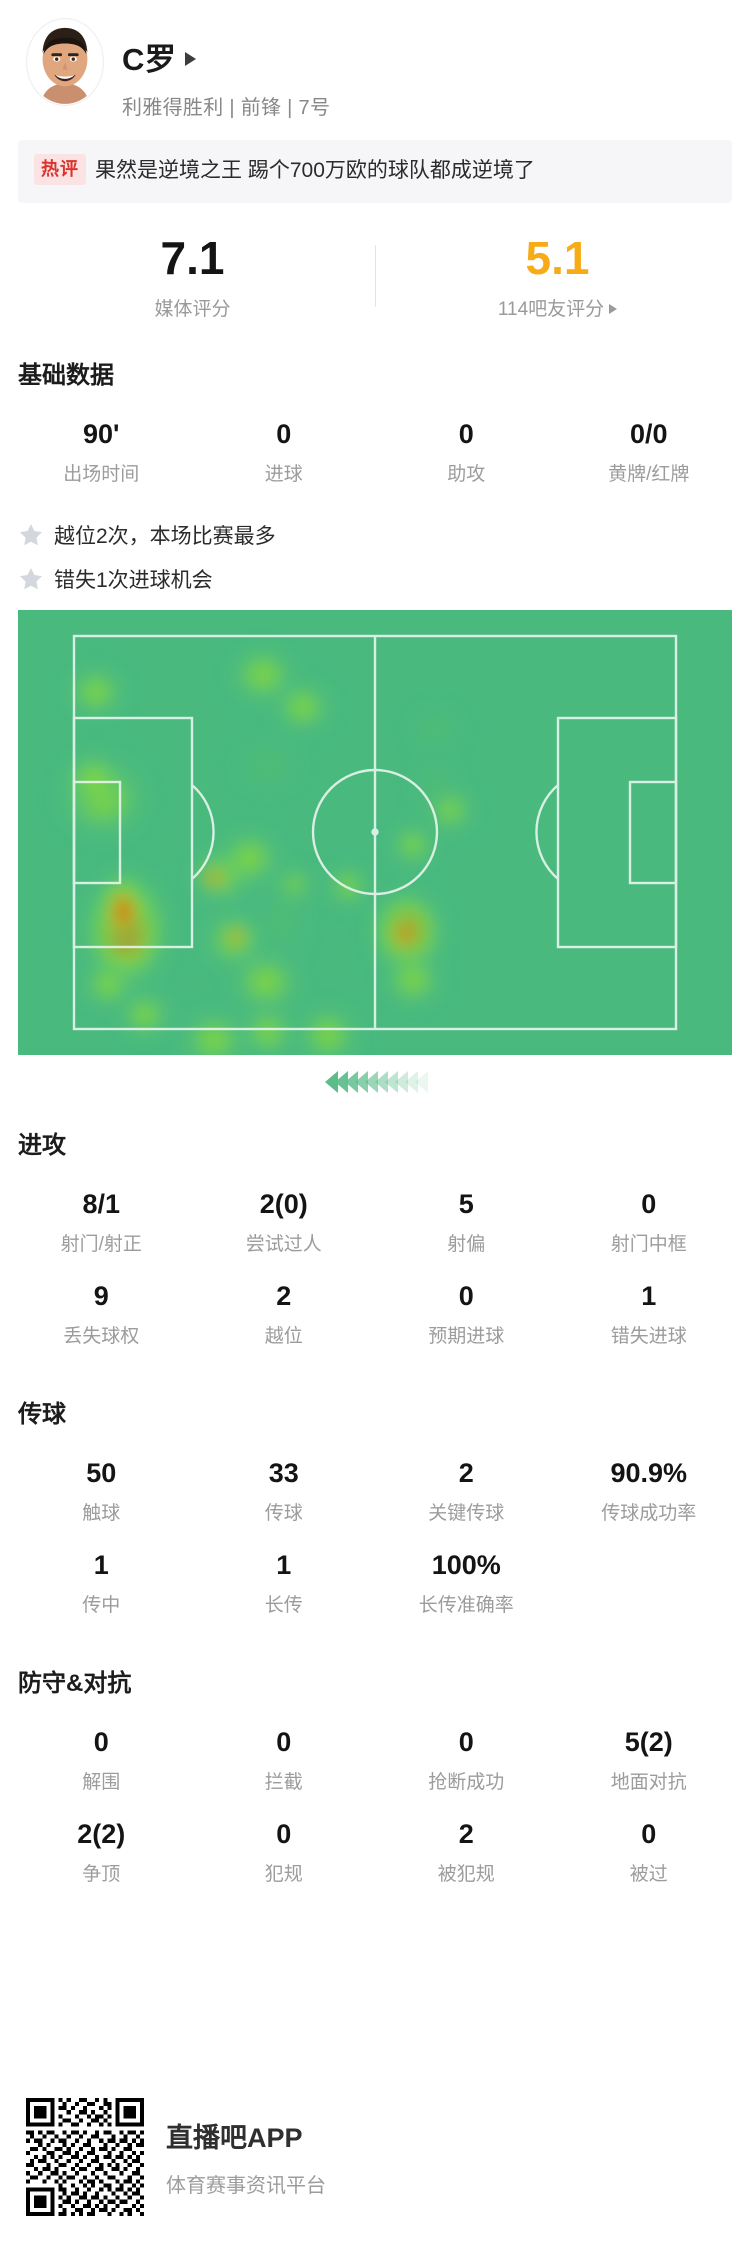 The image size is (750, 2250). I want to click on stat-cell: 0 犯规, so click(284, 1852).